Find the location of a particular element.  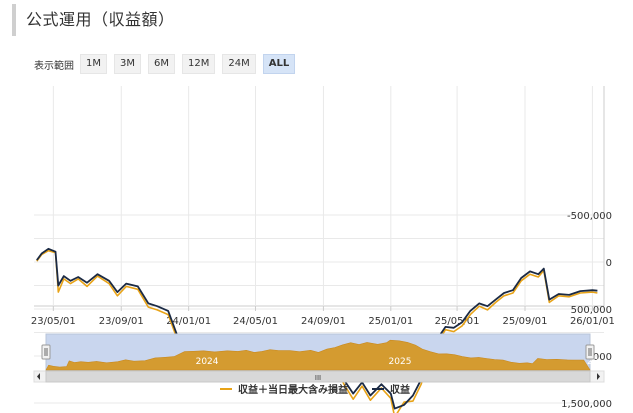

navigator-year-label: 2024 is located at coordinates (207, 362).